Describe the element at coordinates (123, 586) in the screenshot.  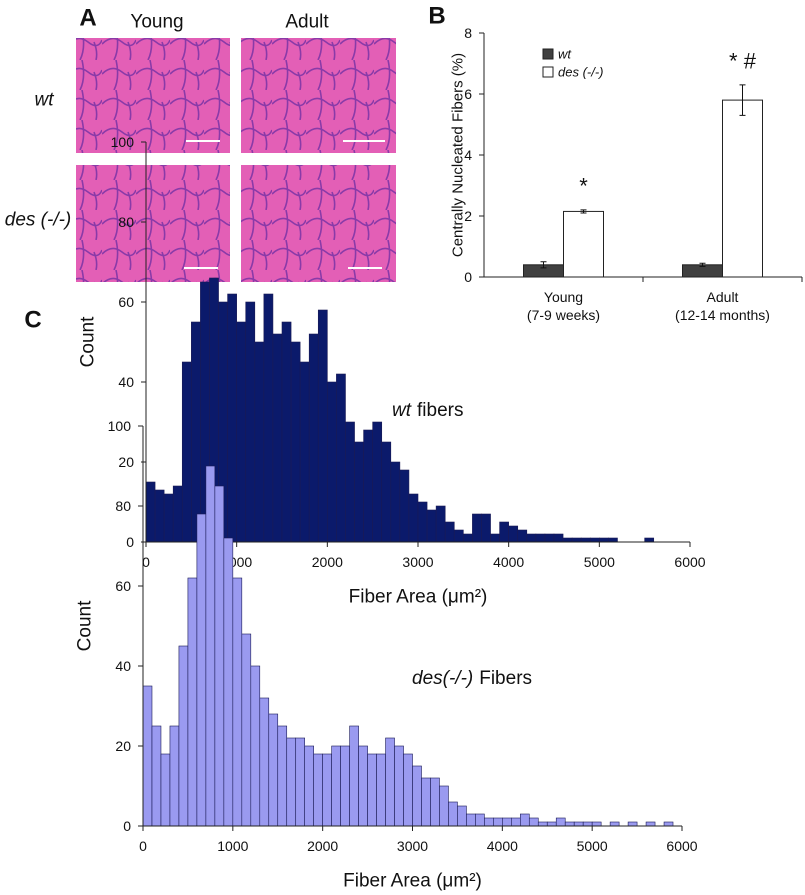
I see `y-tick-label: 60` at that location.